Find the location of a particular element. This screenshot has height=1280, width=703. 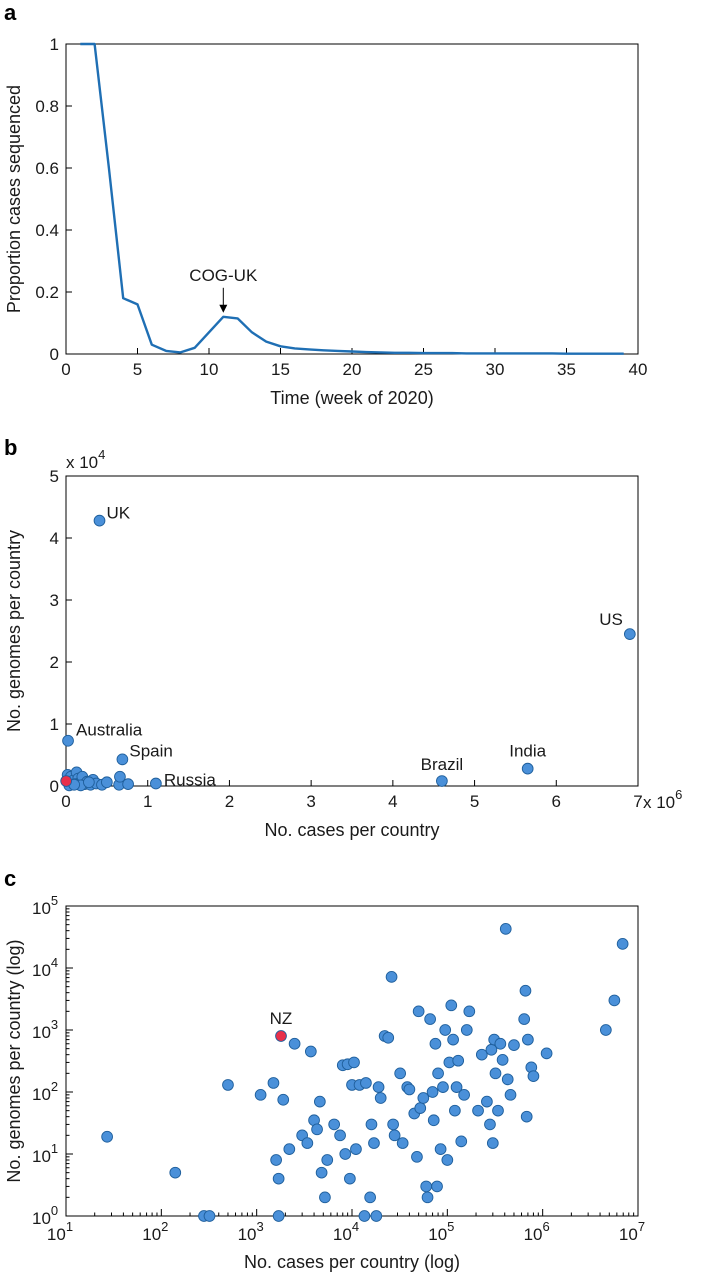

panel-a-y-tick-label: 0.8 is located at coordinates (47, 106).